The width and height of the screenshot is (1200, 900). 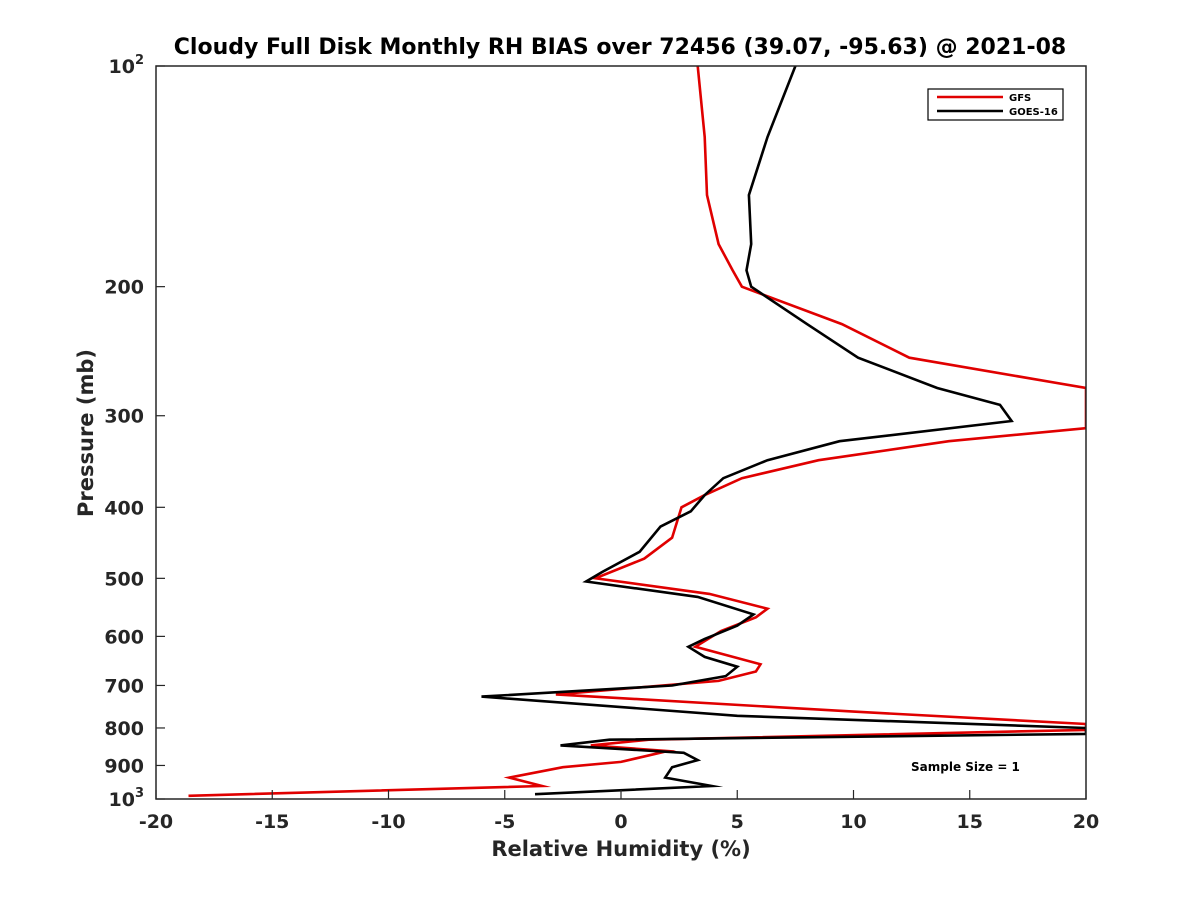 What do you see at coordinates (504, 822) in the screenshot?
I see `x-tick-label: -5` at bounding box center [504, 822].